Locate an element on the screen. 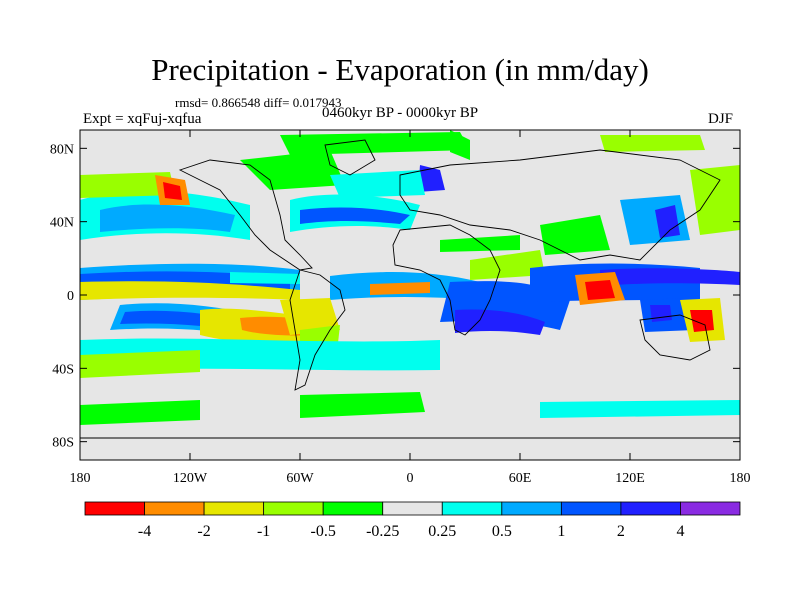 This screenshot has height=600, width=800. experiment-label: Expt = xqFuj-xqfua is located at coordinates (142, 119).